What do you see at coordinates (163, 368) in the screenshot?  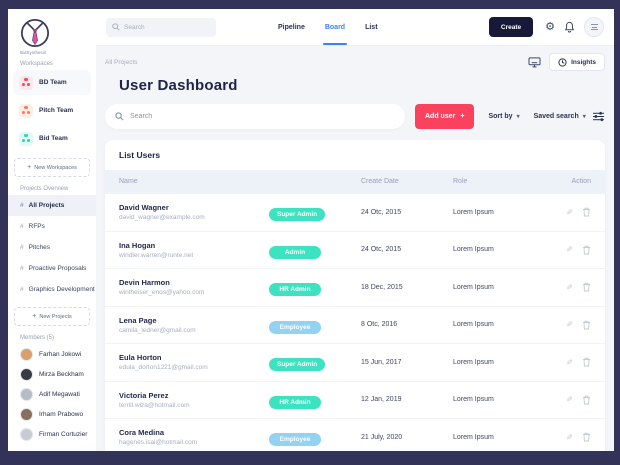 I see `user-email: edula_dorton1221@gmail.com` at bounding box center [163, 368].